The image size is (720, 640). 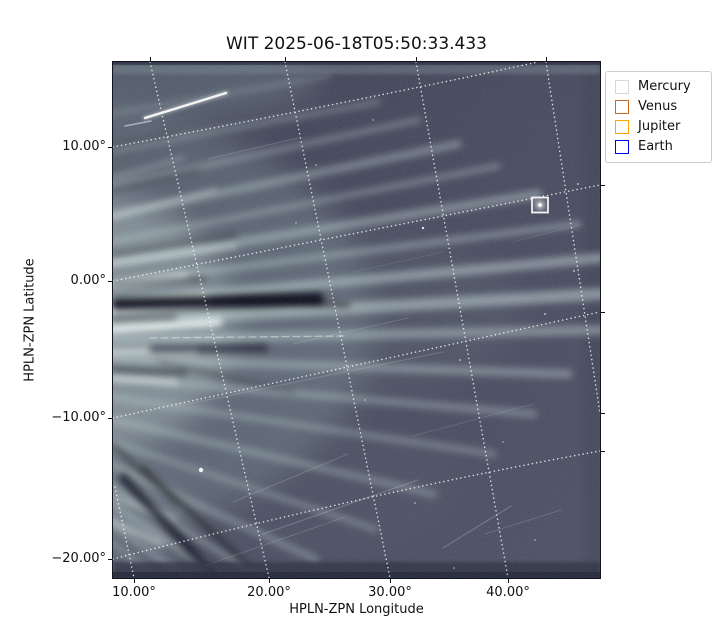 What do you see at coordinates (78, 558) in the screenshot?
I see `y-tick-label: −20.00°` at bounding box center [78, 558].